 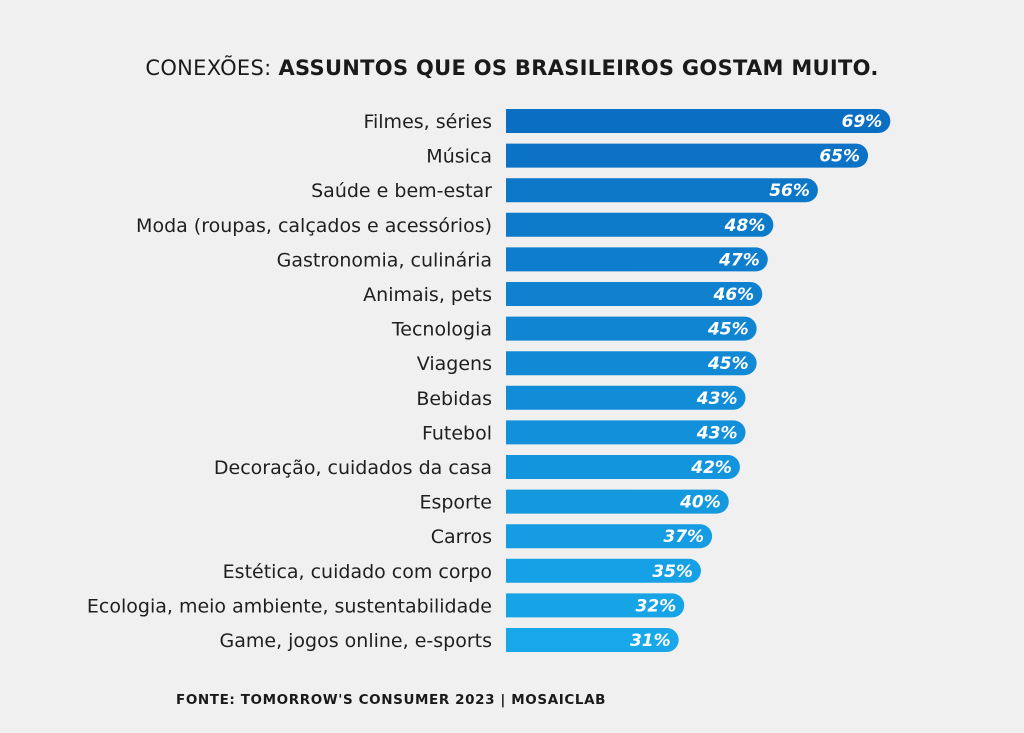 What do you see at coordinates (728, 364) in the screenshot?
I see `value-label-8: 45%` at bounding box center [728, 364].